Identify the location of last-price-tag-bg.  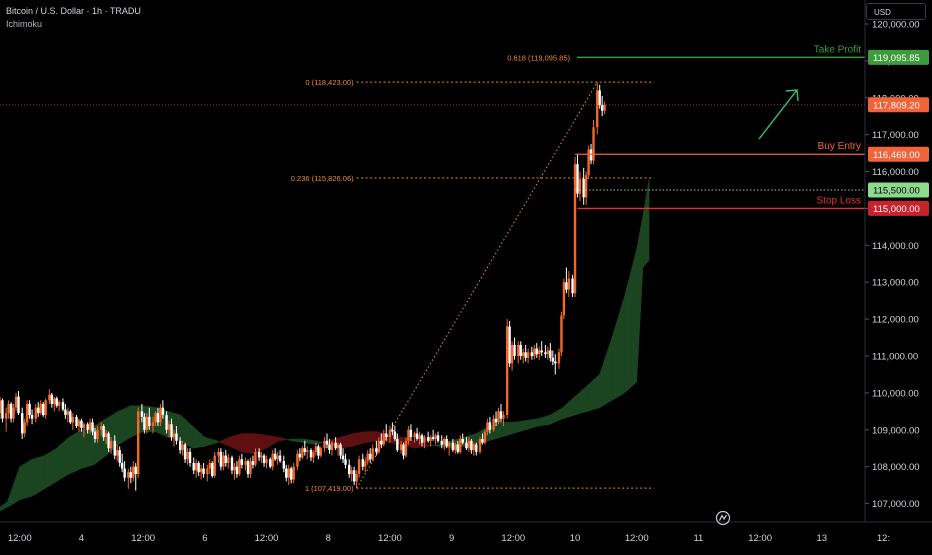
(898, 105).